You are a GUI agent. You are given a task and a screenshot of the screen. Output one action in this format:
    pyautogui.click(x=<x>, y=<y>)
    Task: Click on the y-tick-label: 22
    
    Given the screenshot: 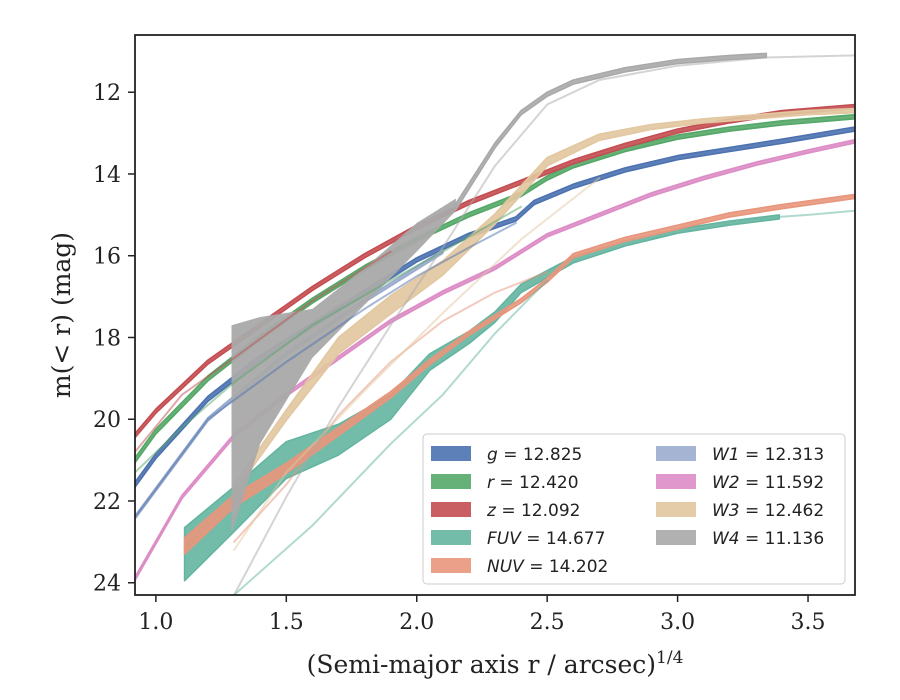 What is the action you would take?
    pyautogui.click(x=107, y=502)
    